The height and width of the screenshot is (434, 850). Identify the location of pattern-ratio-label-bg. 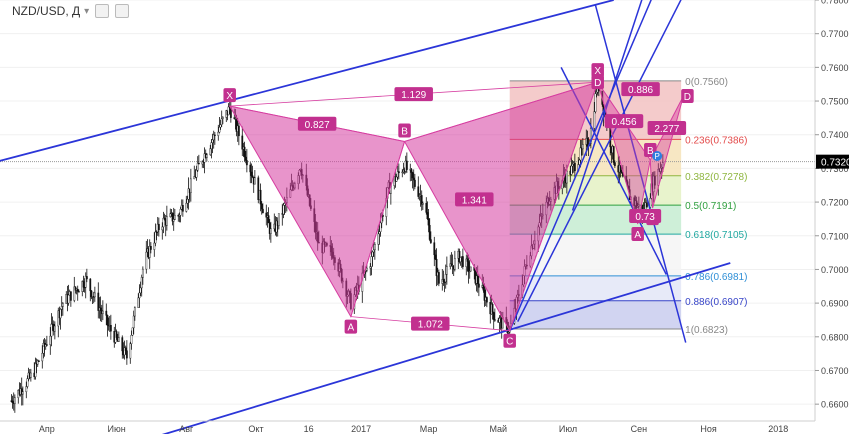
(474, 199).